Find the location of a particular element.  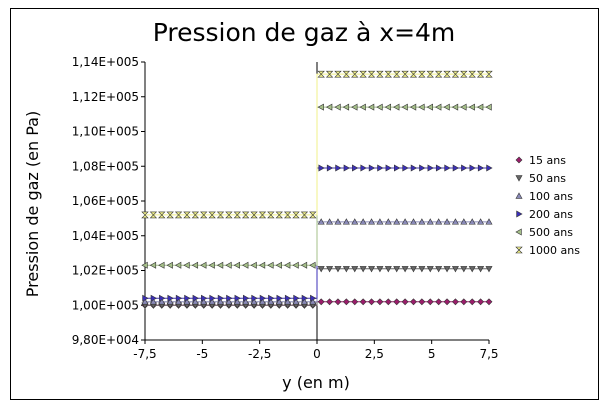

legend-label: 15 ans is located at coordinates (547, 160).